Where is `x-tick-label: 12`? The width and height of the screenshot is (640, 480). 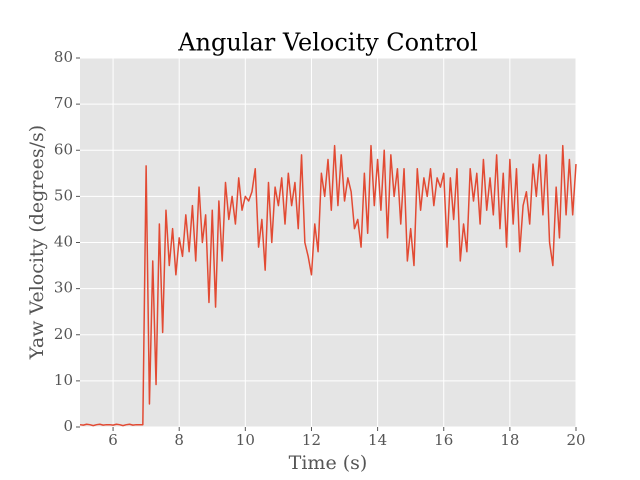
x-tick-label: 12 is located at coordinates (311, 440).